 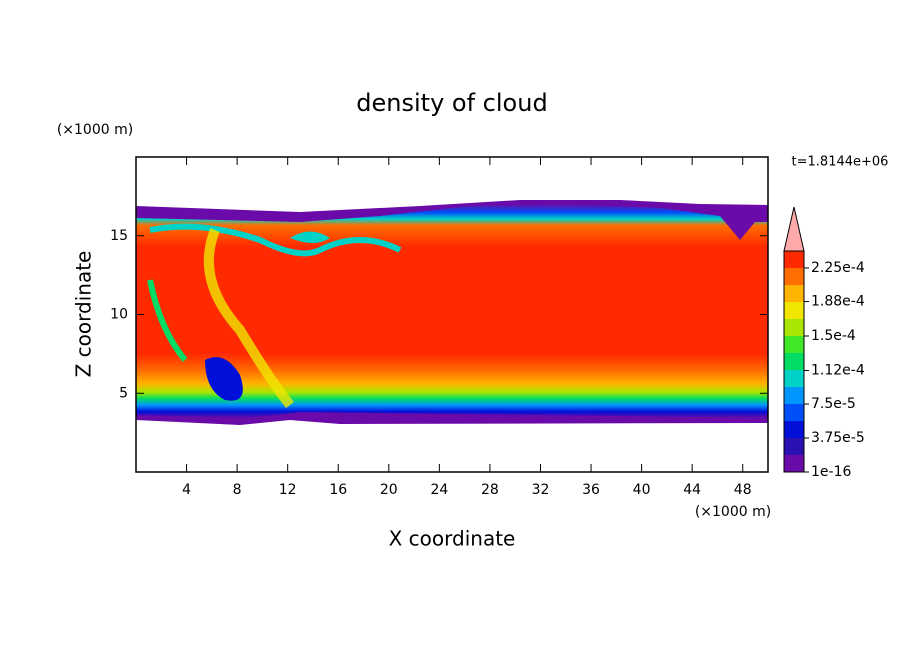 What do you see at coordinates (451, 103) in the screenshot?
I see `chart-title: density of cloud` at bounding box center [451, 103].